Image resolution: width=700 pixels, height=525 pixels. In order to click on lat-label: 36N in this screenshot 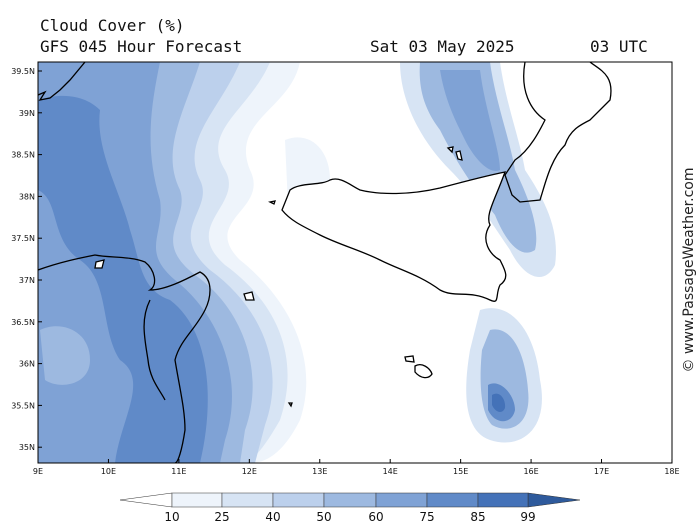, I will do `click(27, 364)`.